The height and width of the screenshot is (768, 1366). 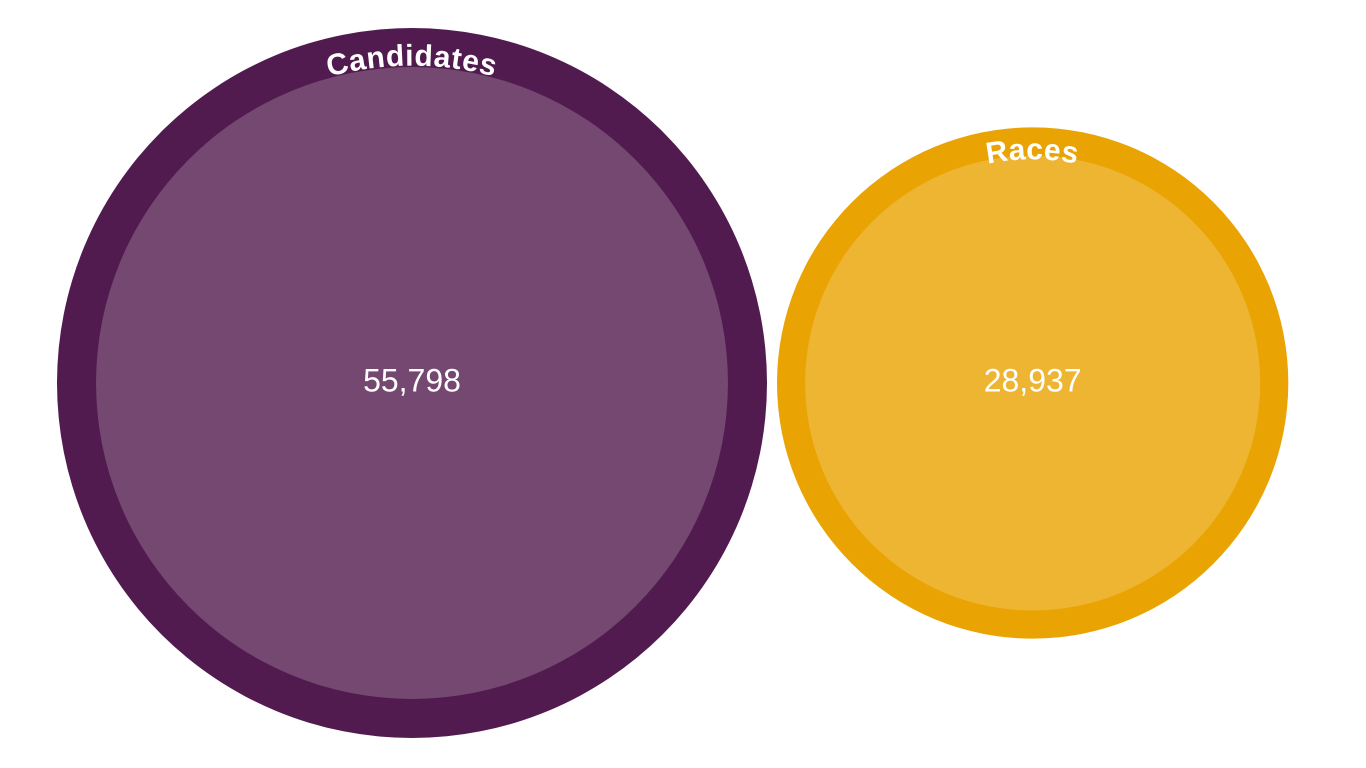 I want to click on bubble-value-label: 28,937, so click(x=1033, y=380).